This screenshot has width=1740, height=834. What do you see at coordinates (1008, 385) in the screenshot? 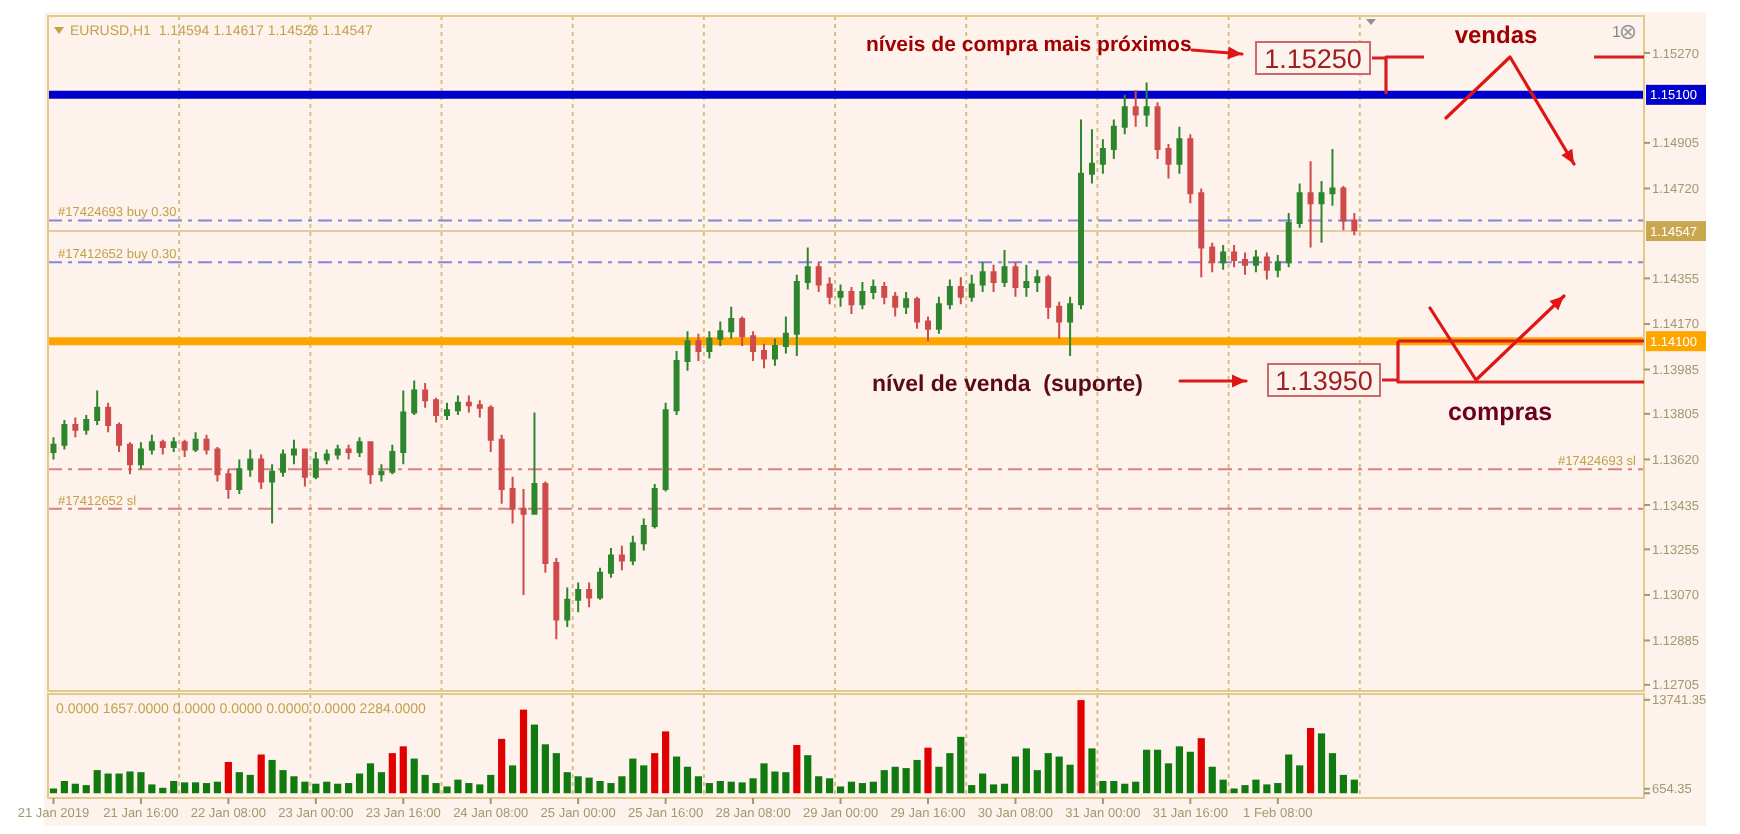
I see `annotation: nível de venda (suporte)` at bounding box center [1008, 385].